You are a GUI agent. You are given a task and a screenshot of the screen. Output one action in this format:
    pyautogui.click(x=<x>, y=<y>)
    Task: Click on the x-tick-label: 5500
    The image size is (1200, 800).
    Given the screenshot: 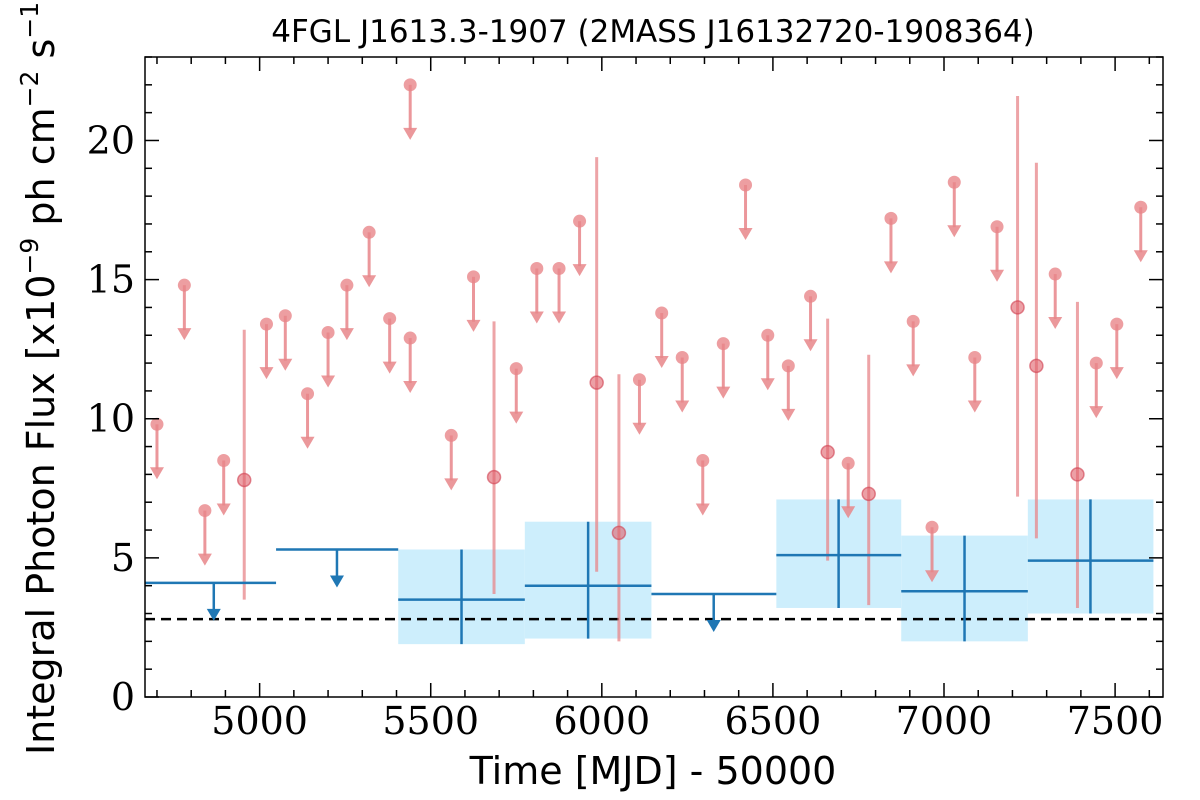 What is the action you would take?
    pyautogui.click(x=430, y=721)
    